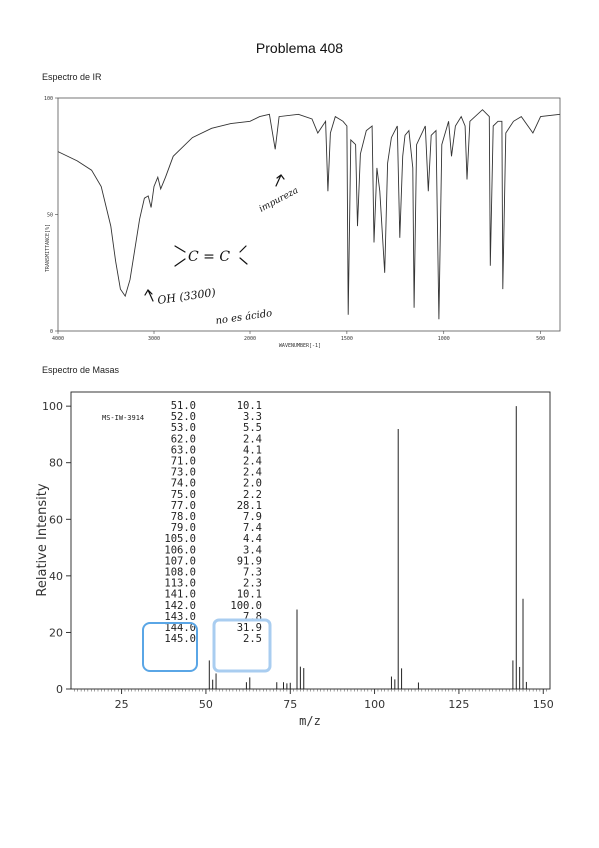 The width and height of the screenshot is (599, 848). What do you see at coordinates (183, 406) in the screenshot?
I see `ms-table-mz: 51.0` at bounding box center [183, 406].